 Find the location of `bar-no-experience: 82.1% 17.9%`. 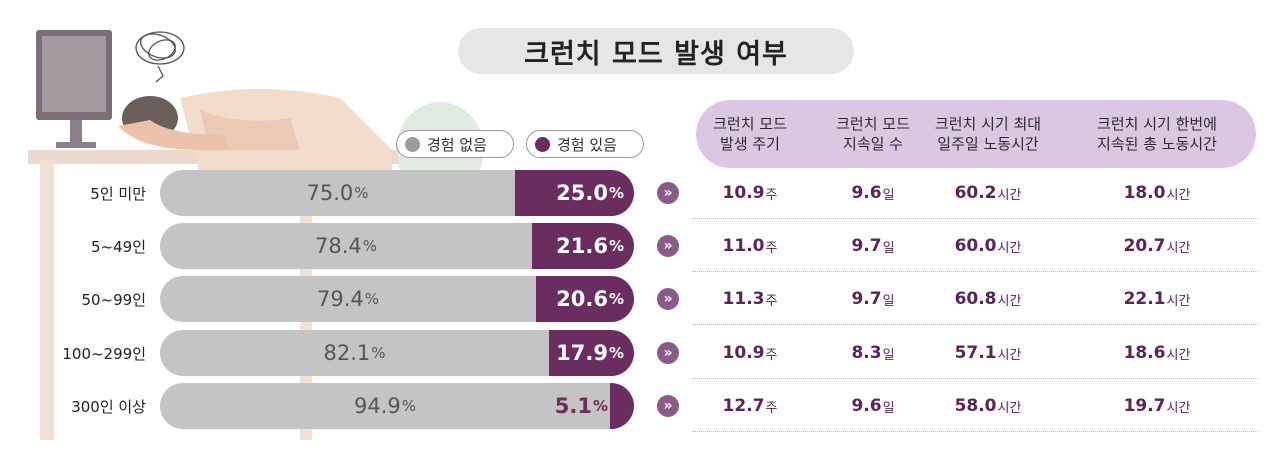

bar-no-experience: 82.1% 17.9% is located at coordinates (397, 353).